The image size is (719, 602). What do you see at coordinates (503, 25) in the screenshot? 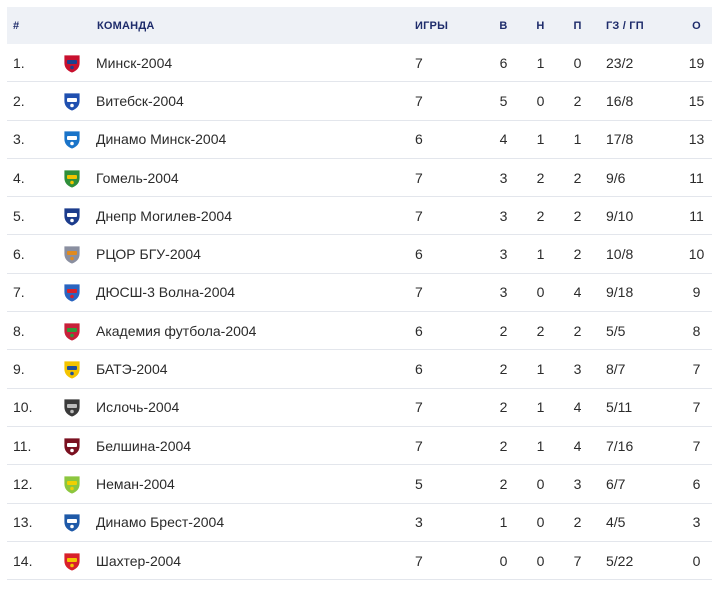
I see `header-wins: В` at bounding box center [503, 25].